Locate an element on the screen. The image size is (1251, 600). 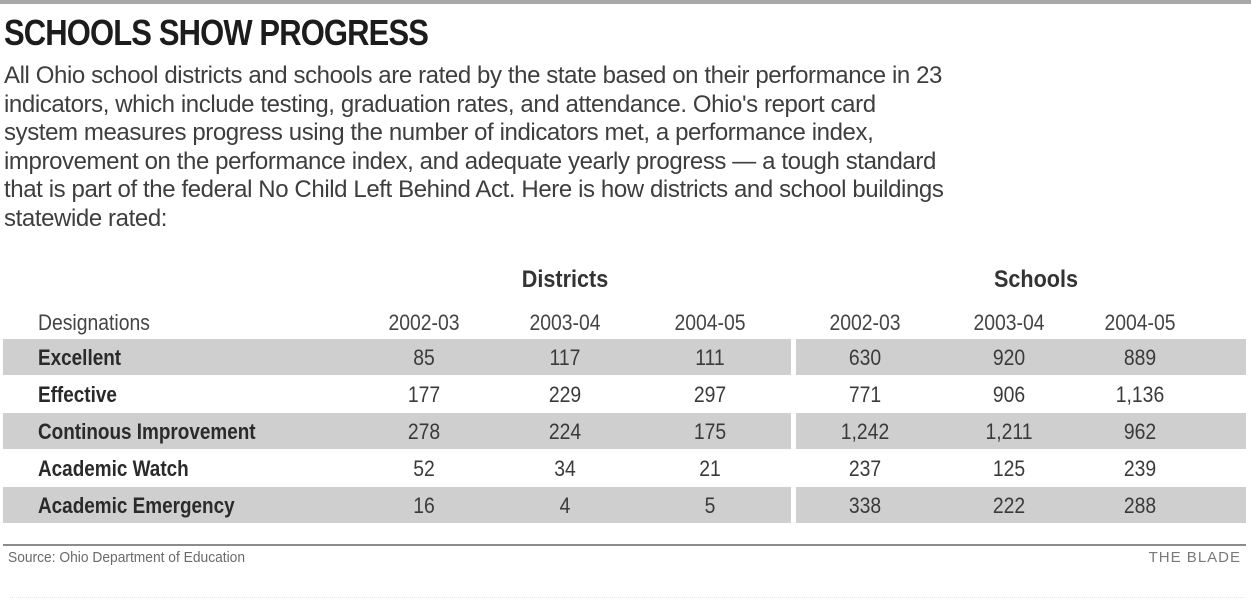
table-cell: 5 is located at coordinates (710, 505).